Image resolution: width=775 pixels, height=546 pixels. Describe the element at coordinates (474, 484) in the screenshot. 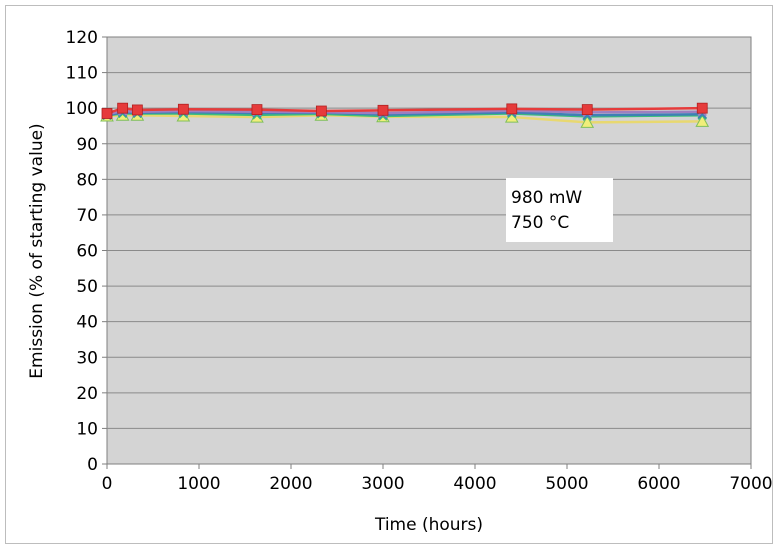

I see `x-tick-label: 4000` at that location.